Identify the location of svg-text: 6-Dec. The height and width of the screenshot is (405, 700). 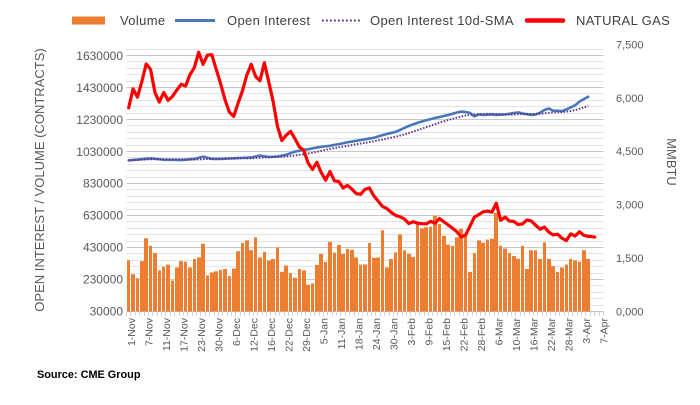
(237, 332).